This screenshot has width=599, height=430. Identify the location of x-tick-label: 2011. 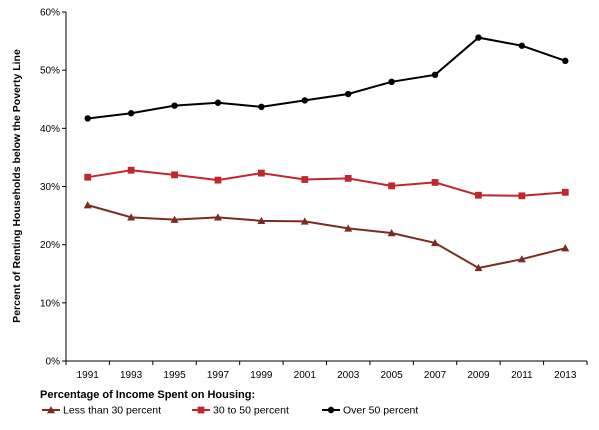
(522, 375).